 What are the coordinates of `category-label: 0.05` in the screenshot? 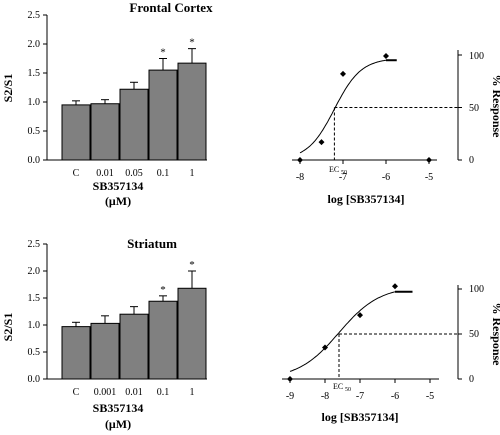 It's located at (134, 173).